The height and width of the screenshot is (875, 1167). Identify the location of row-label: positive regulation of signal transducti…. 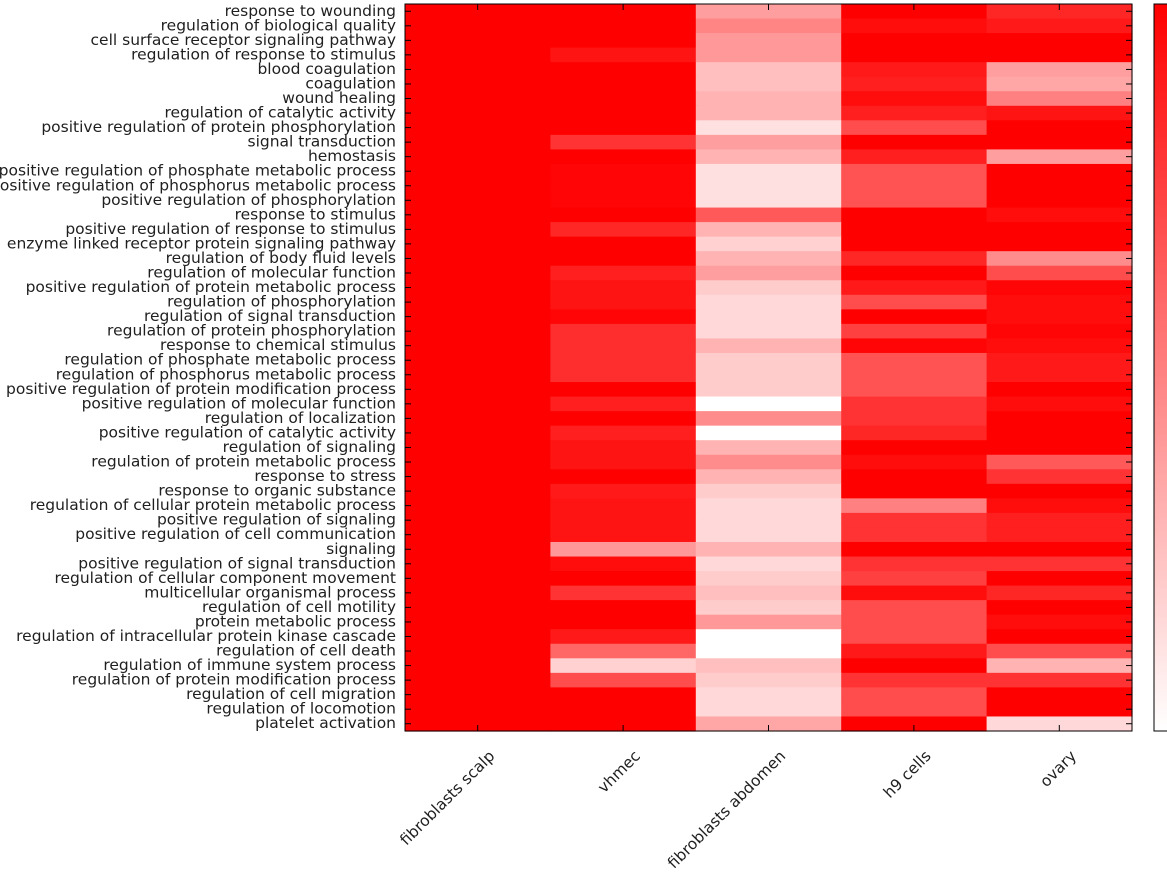
(237, 563).